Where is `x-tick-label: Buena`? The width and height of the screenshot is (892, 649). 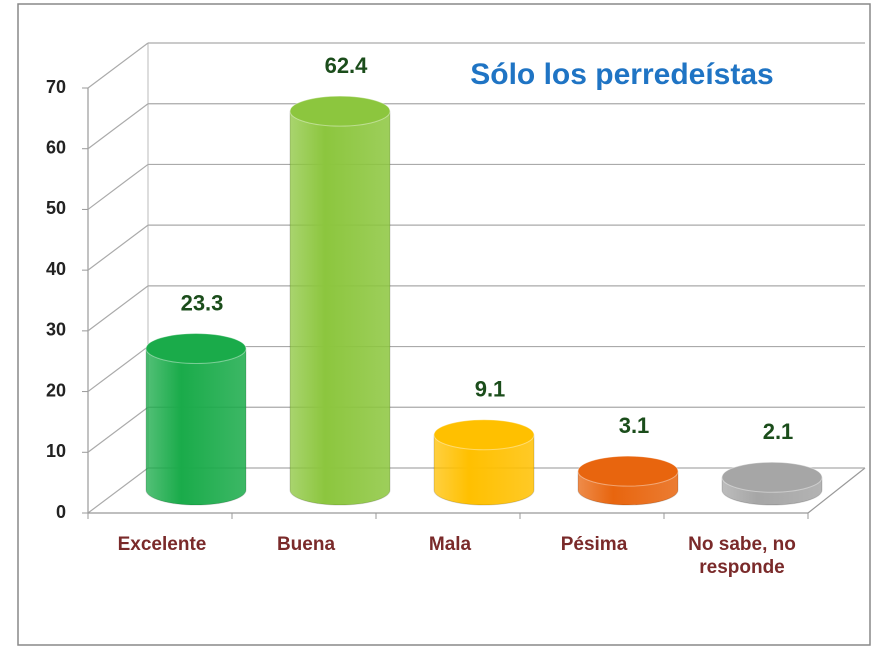 x-tick-label: Buena is located at coordinates (306, 544).